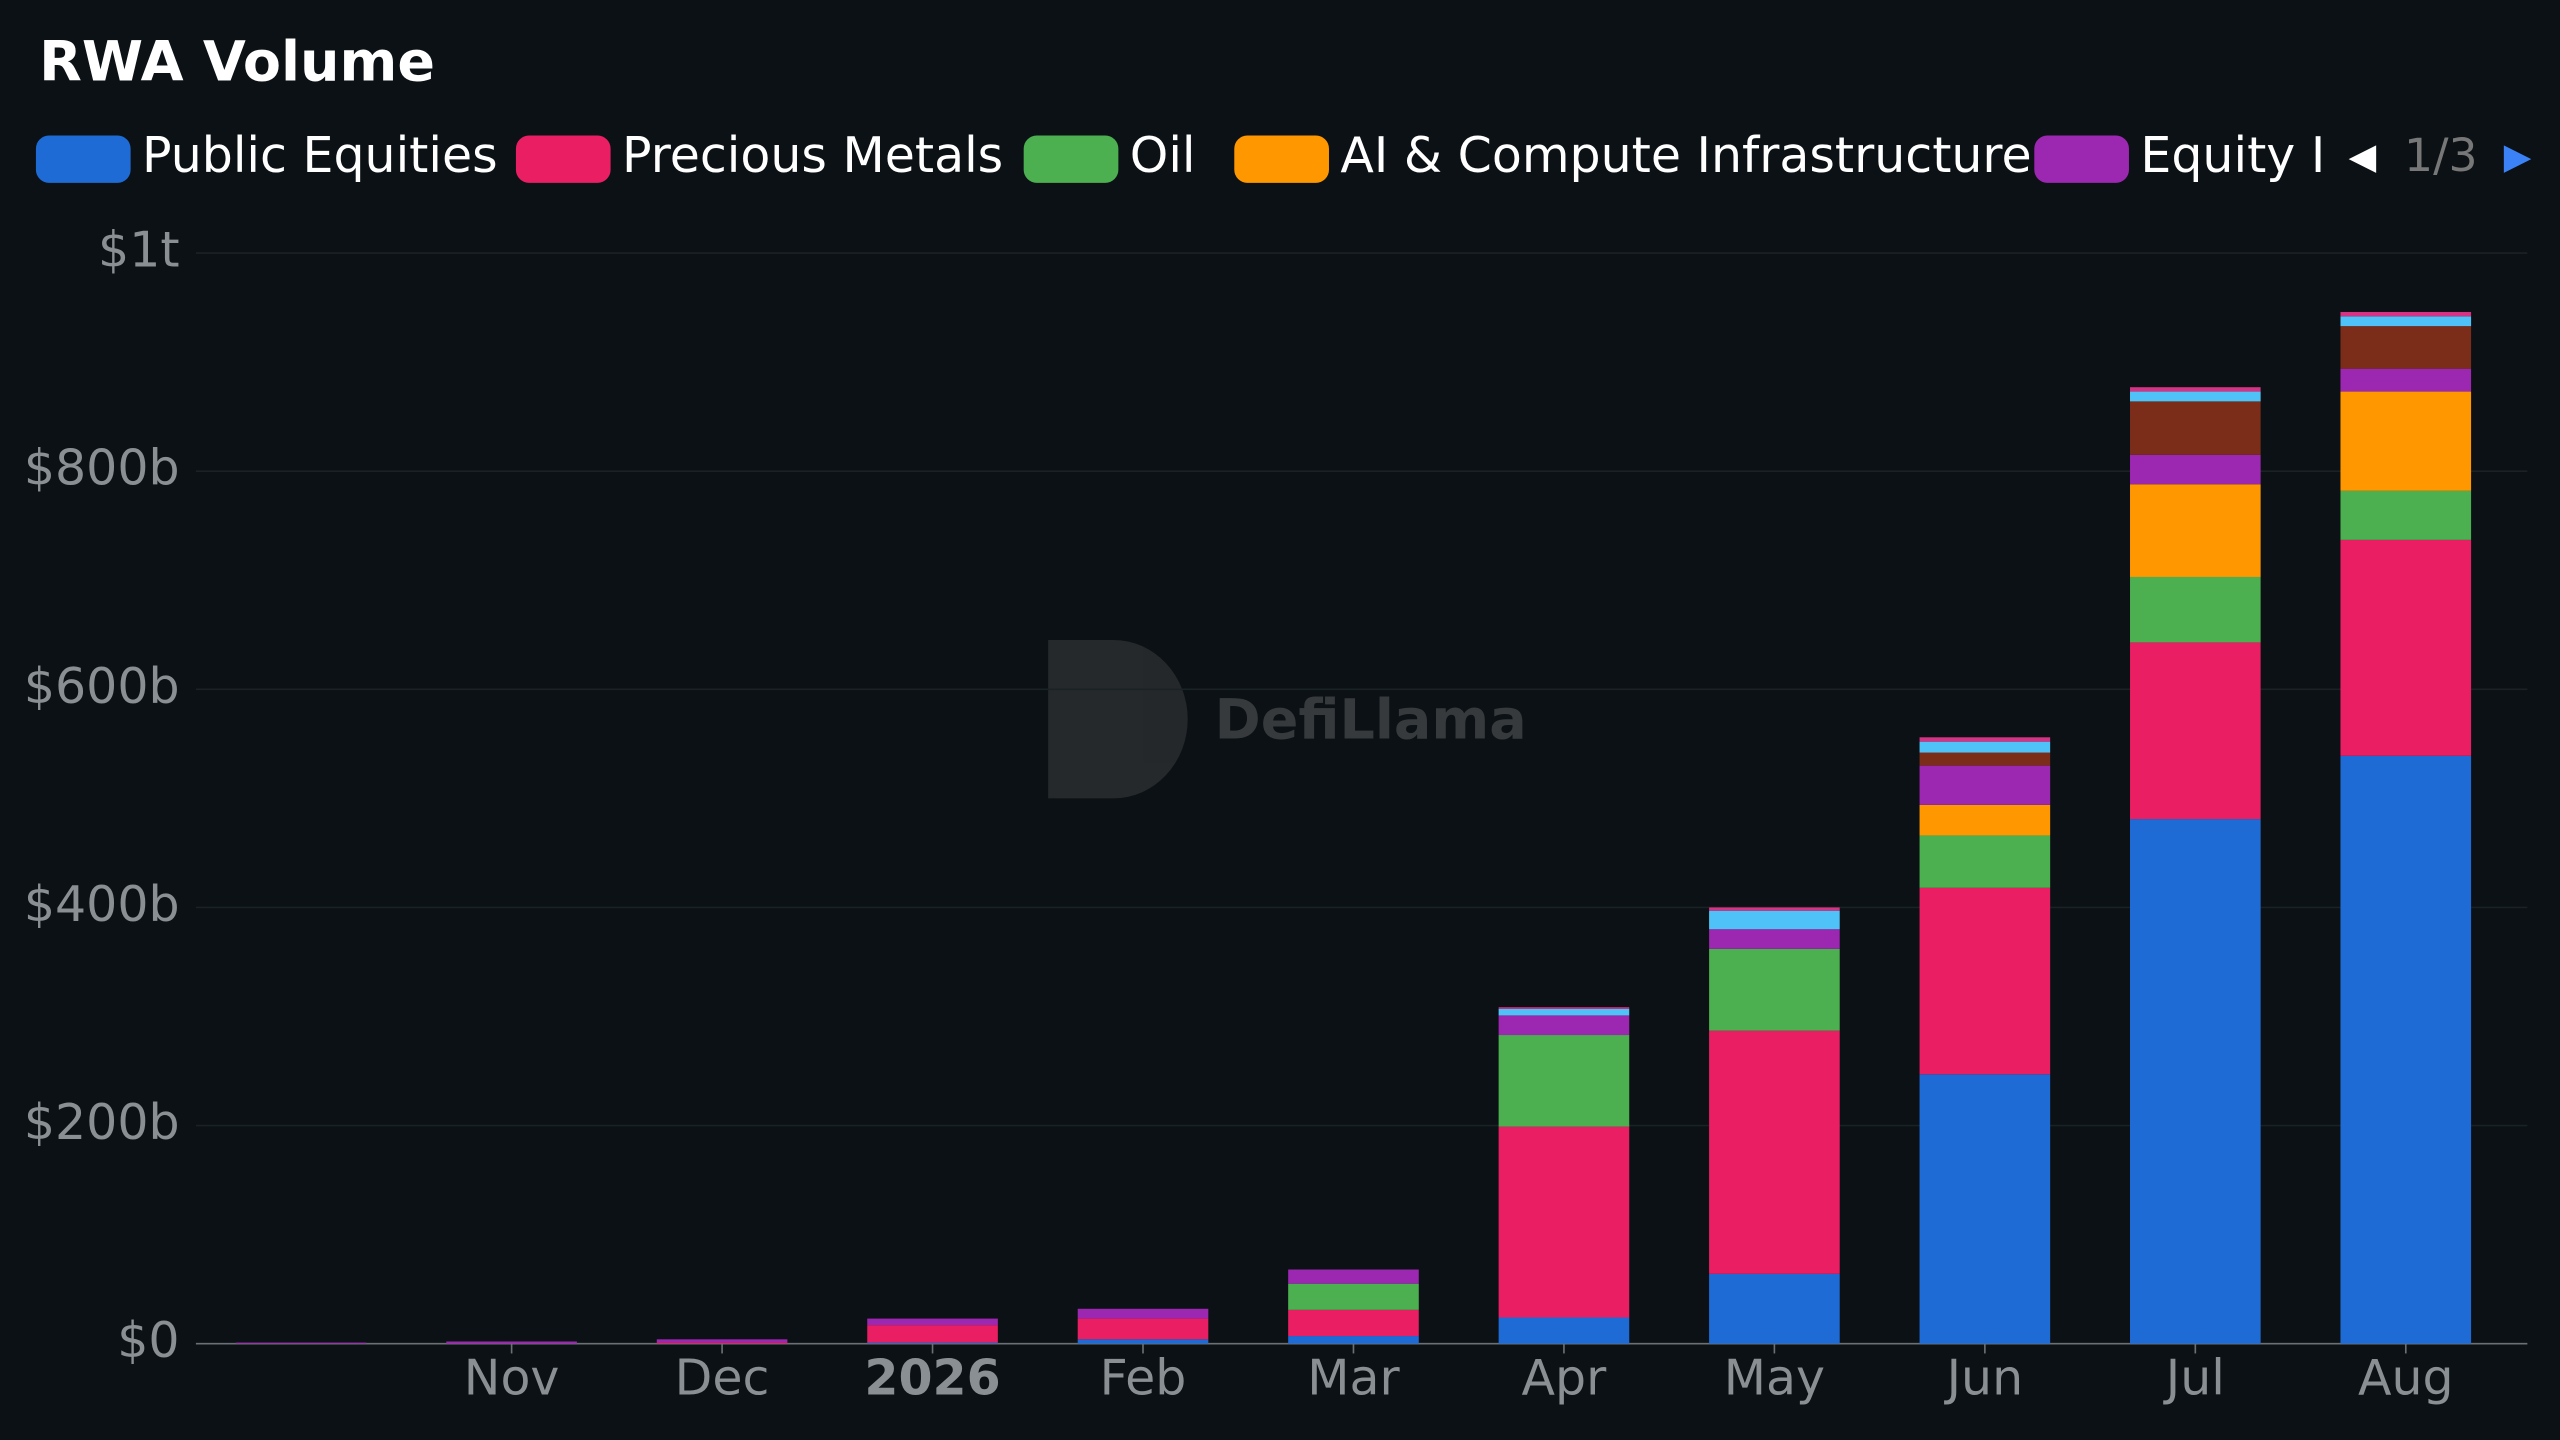 This screenshot has width=2560, height=1440. I want to click on legend-label: Oil, so click(1163, 155).